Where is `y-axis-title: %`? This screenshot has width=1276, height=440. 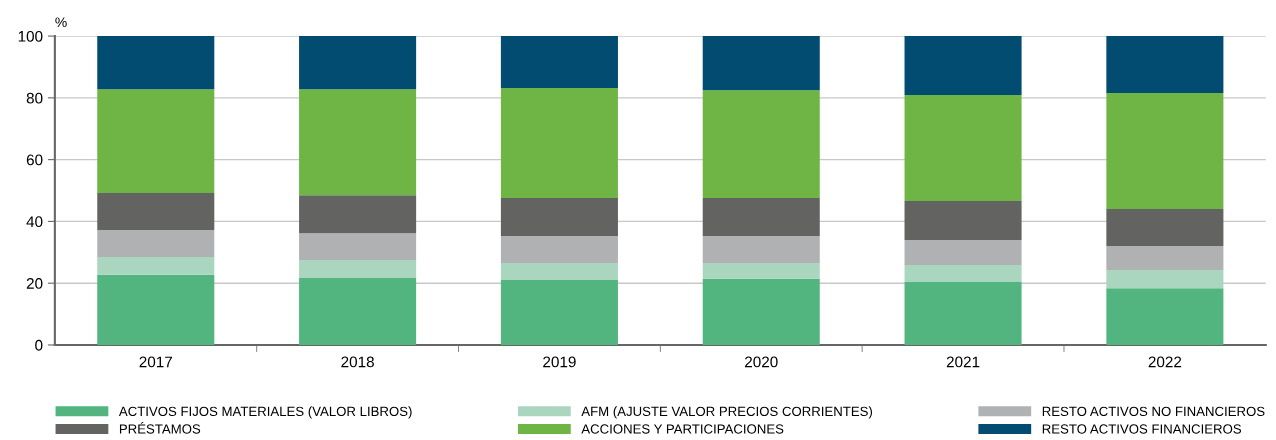 y-axis-title: % is located at coordinates (61, 22).